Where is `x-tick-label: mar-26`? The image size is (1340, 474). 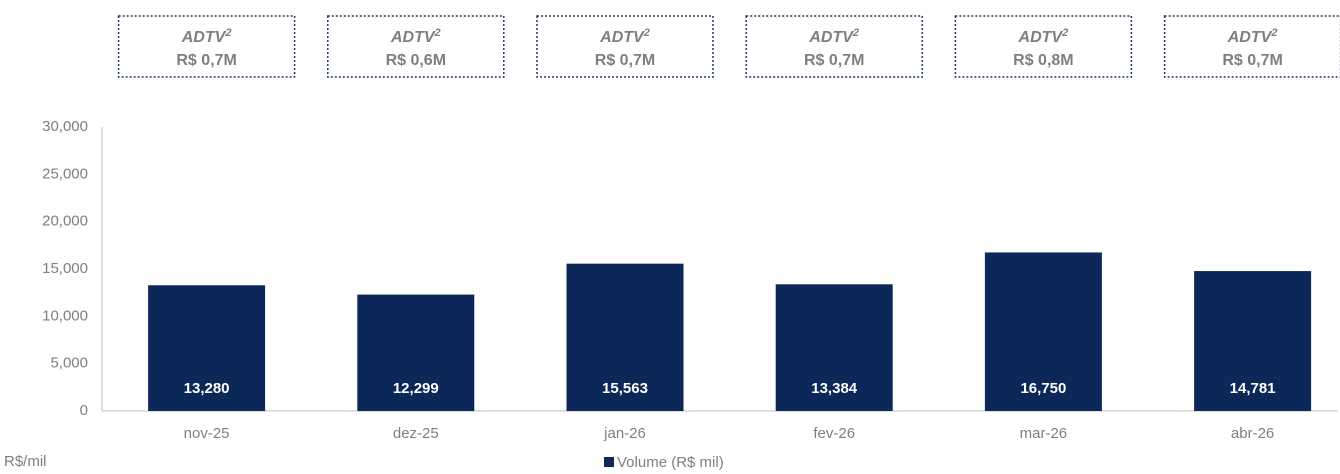
x-tick-label: mar-26 is located at coordinates (1044, 433).